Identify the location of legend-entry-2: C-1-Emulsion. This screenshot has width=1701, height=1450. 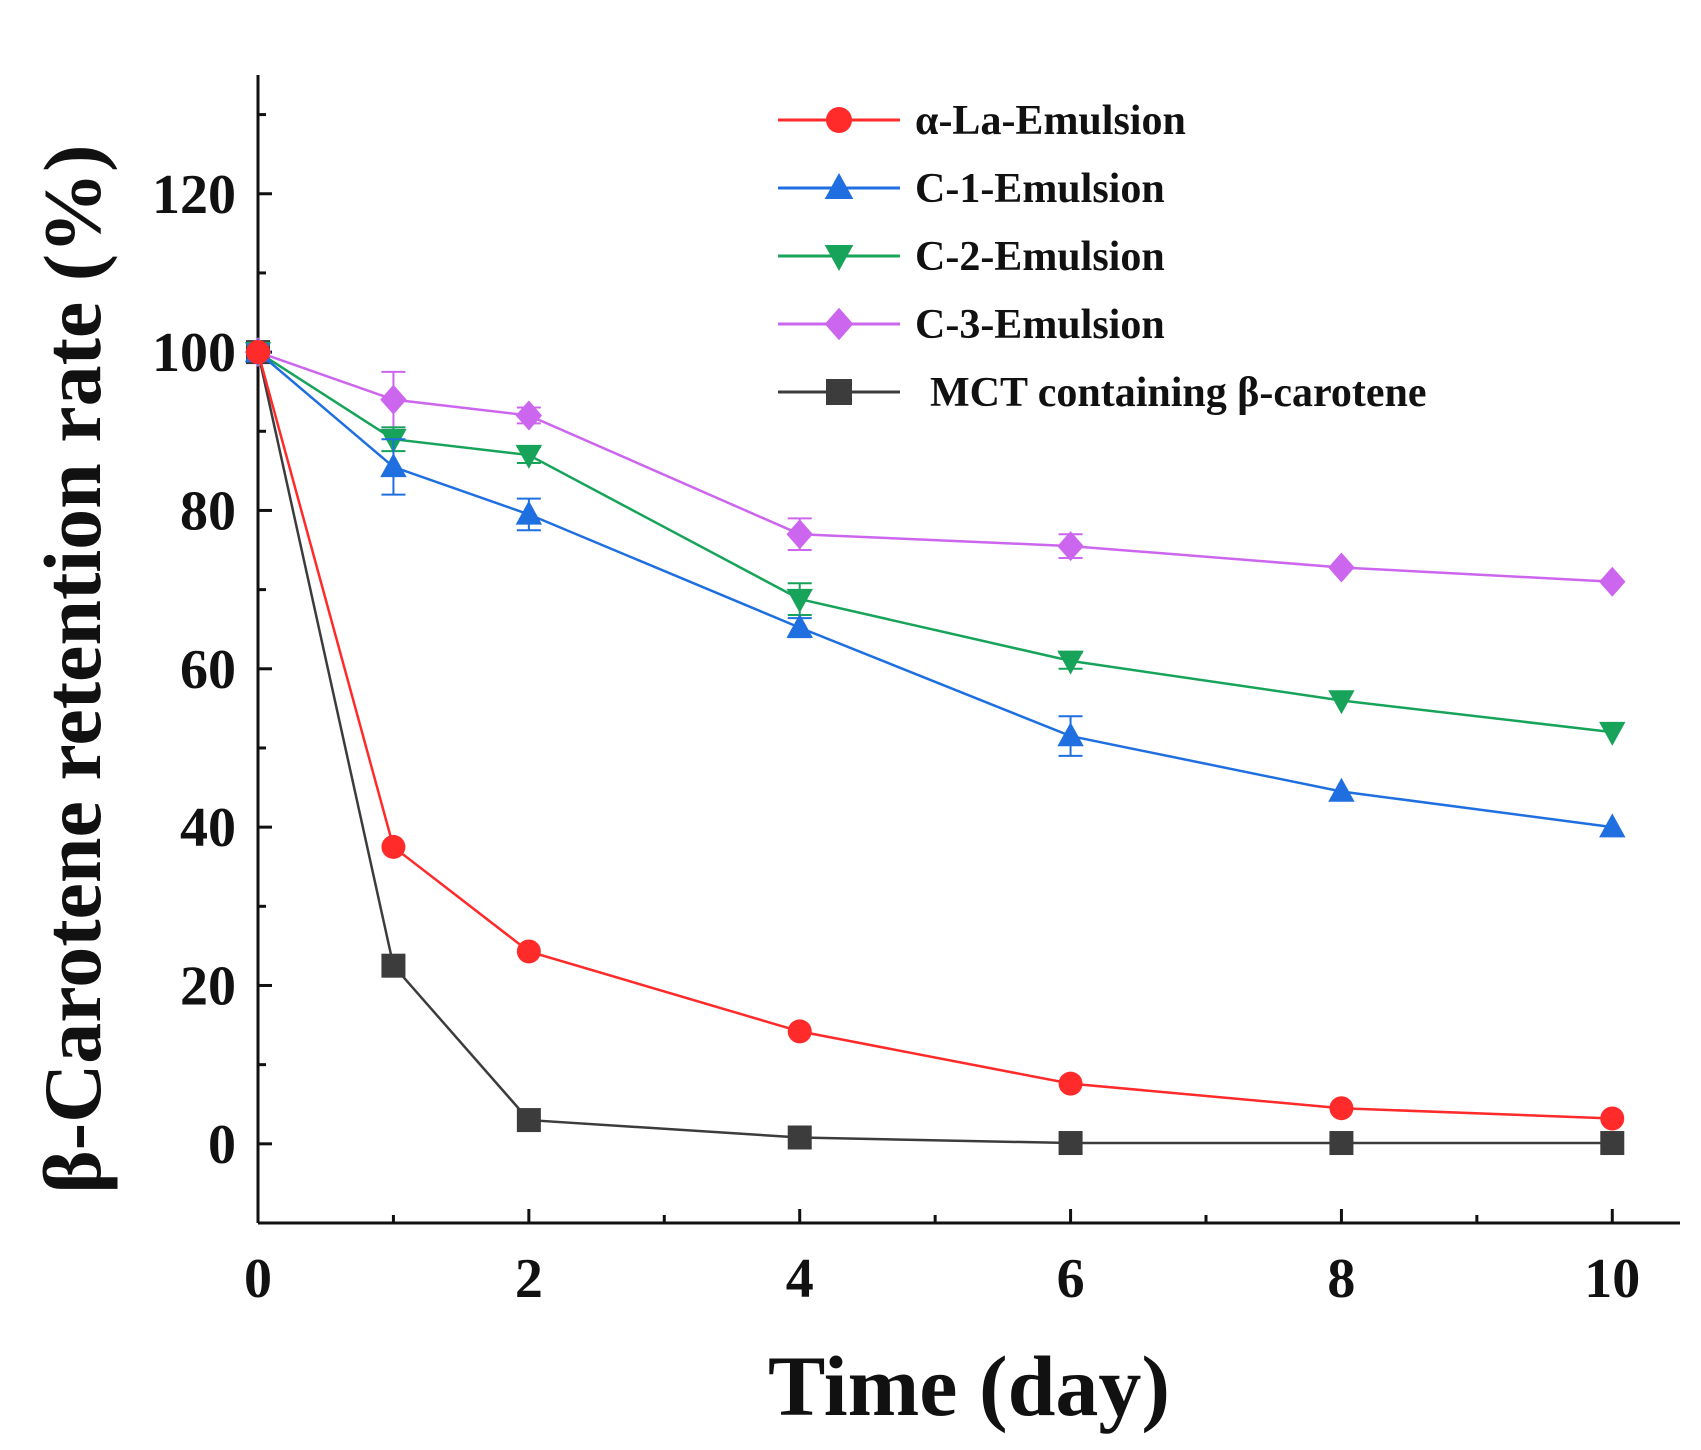
(971, 189).